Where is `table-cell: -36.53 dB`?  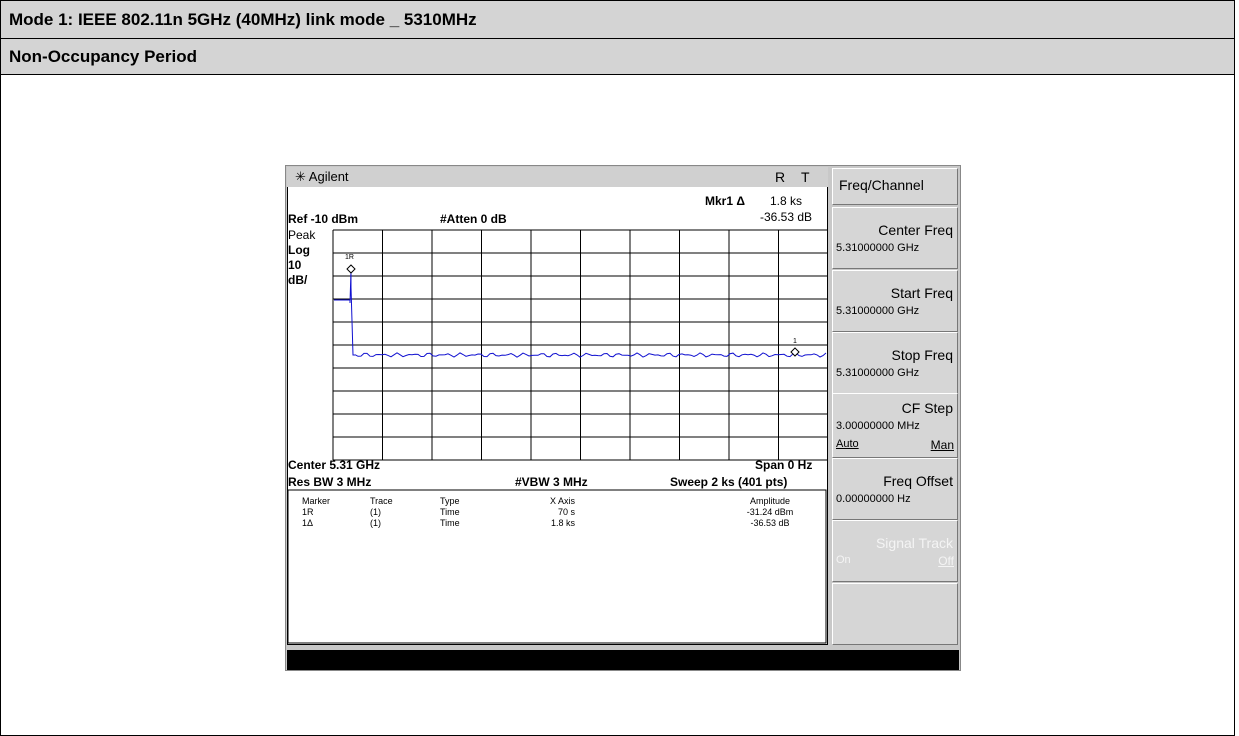 table-cell: -36.53 dB is located at coordinates (770, 523).